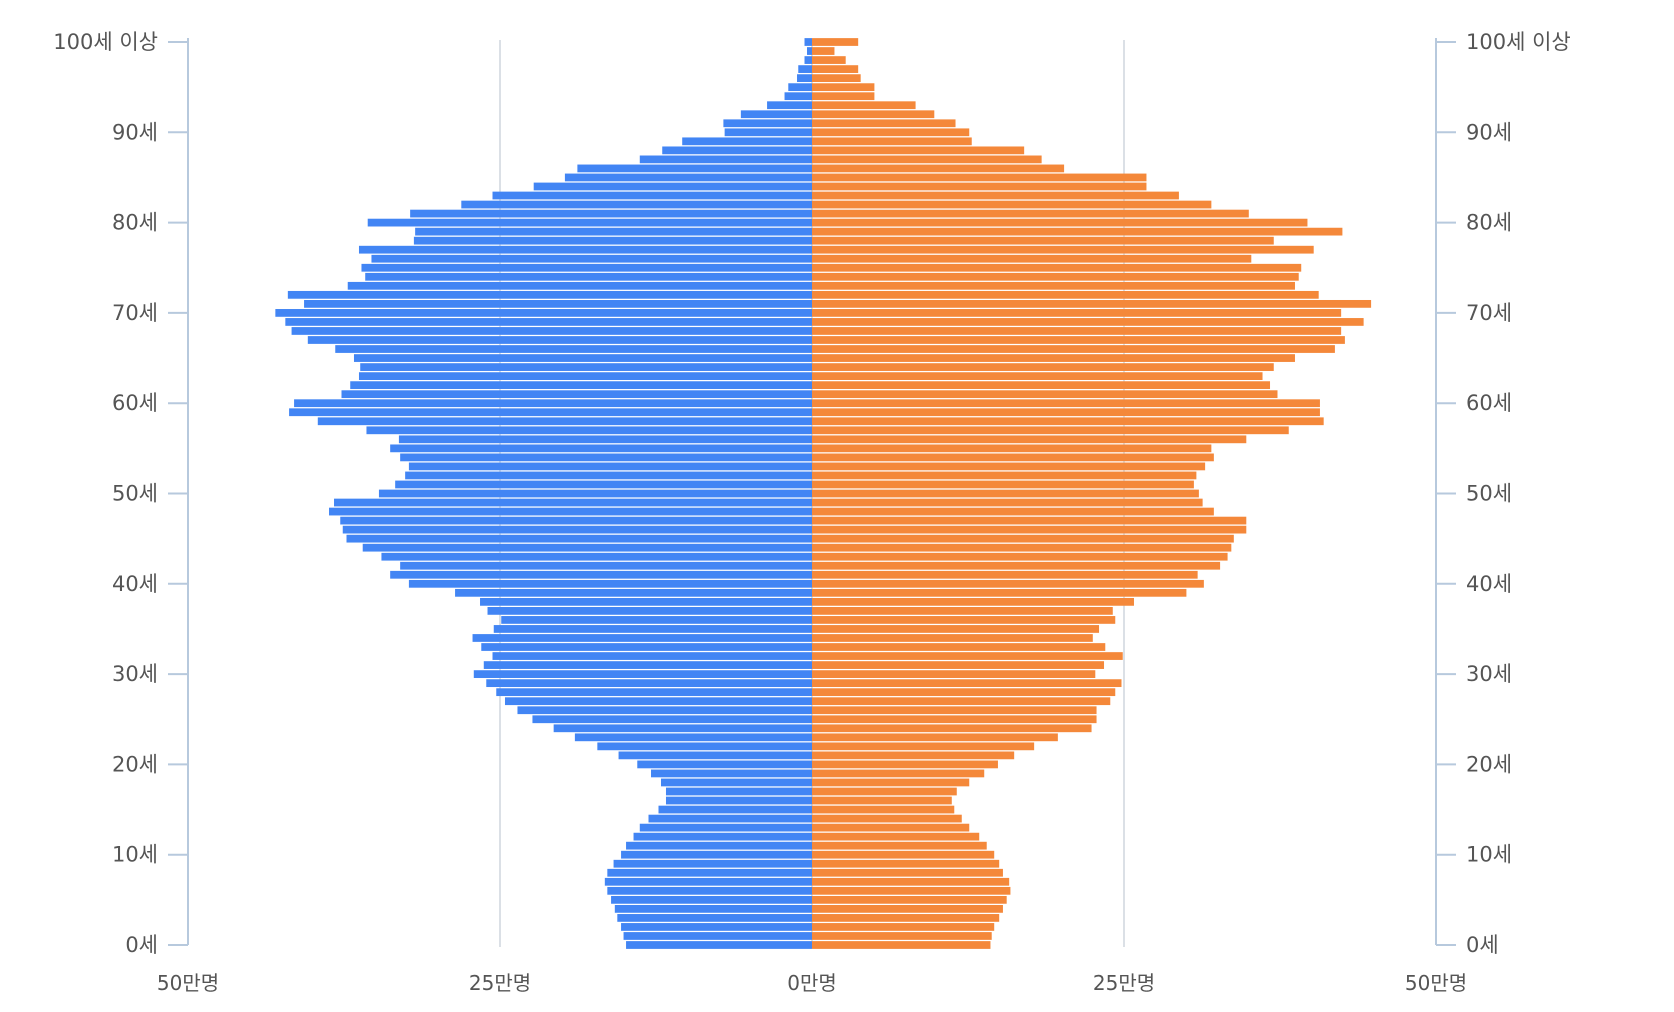 The image size is (1674, 1012). Describe the element at coordinates (1489, 674) in the screenshot. I see `y-tick-label-right-30: 30세` at that location.